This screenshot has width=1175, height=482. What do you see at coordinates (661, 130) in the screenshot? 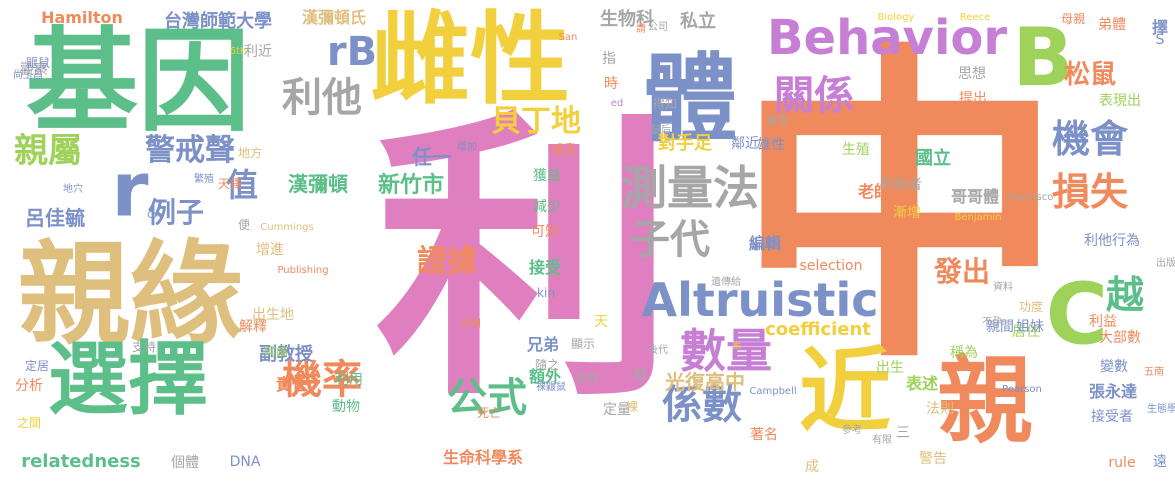
I see `cloud-word: 鼠后` at bounding box center [661, 130].